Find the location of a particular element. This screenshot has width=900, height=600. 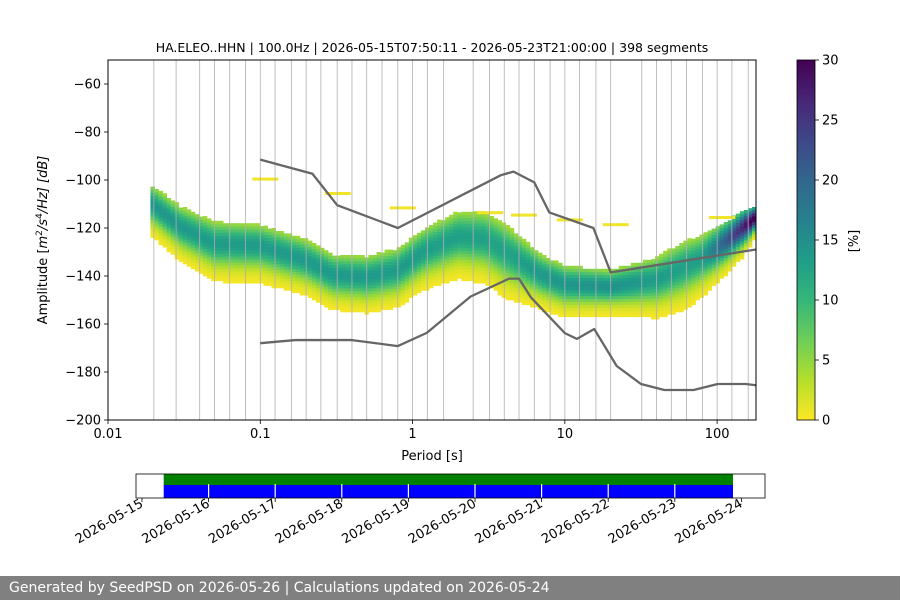

colorbar-tick-label: 0 is located at coordinates (826, 421).